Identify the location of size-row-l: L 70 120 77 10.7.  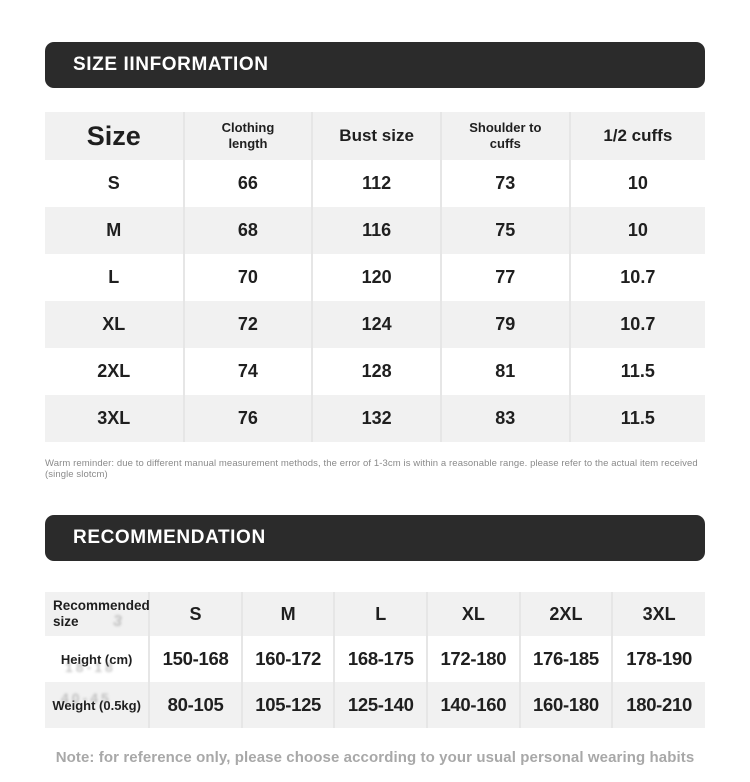
(375, 277).